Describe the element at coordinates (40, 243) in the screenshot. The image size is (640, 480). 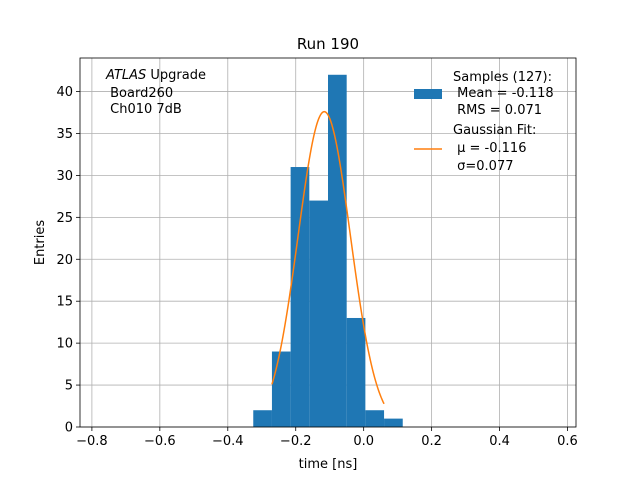
I see `y-axis-label: Entries` at that location.